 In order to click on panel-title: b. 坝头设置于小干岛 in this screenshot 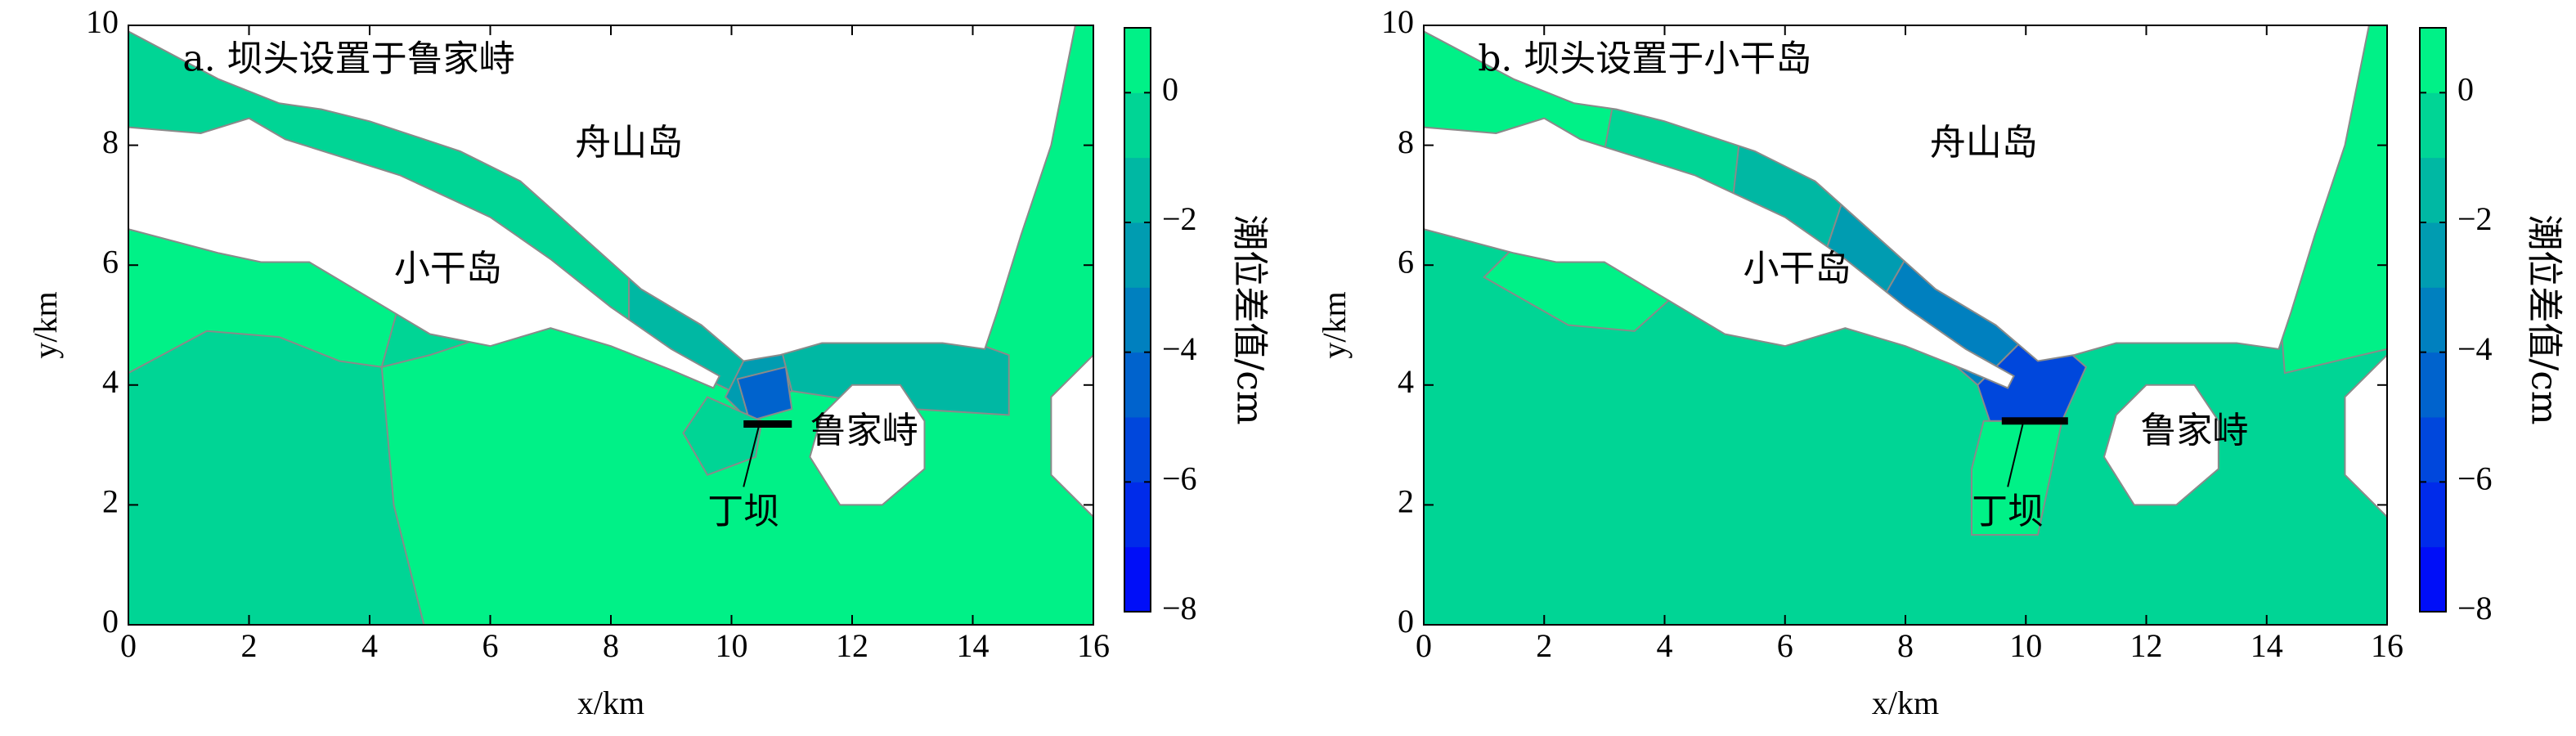, I will do `click(1644, 58)`.